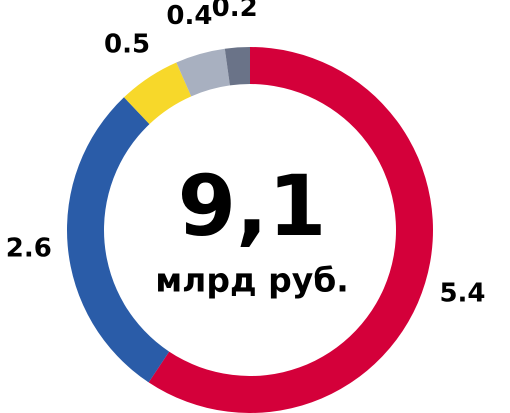 The width and height of the screenshot is (510, 413). I want to click on data-label: 5.4, so click(462, 294).